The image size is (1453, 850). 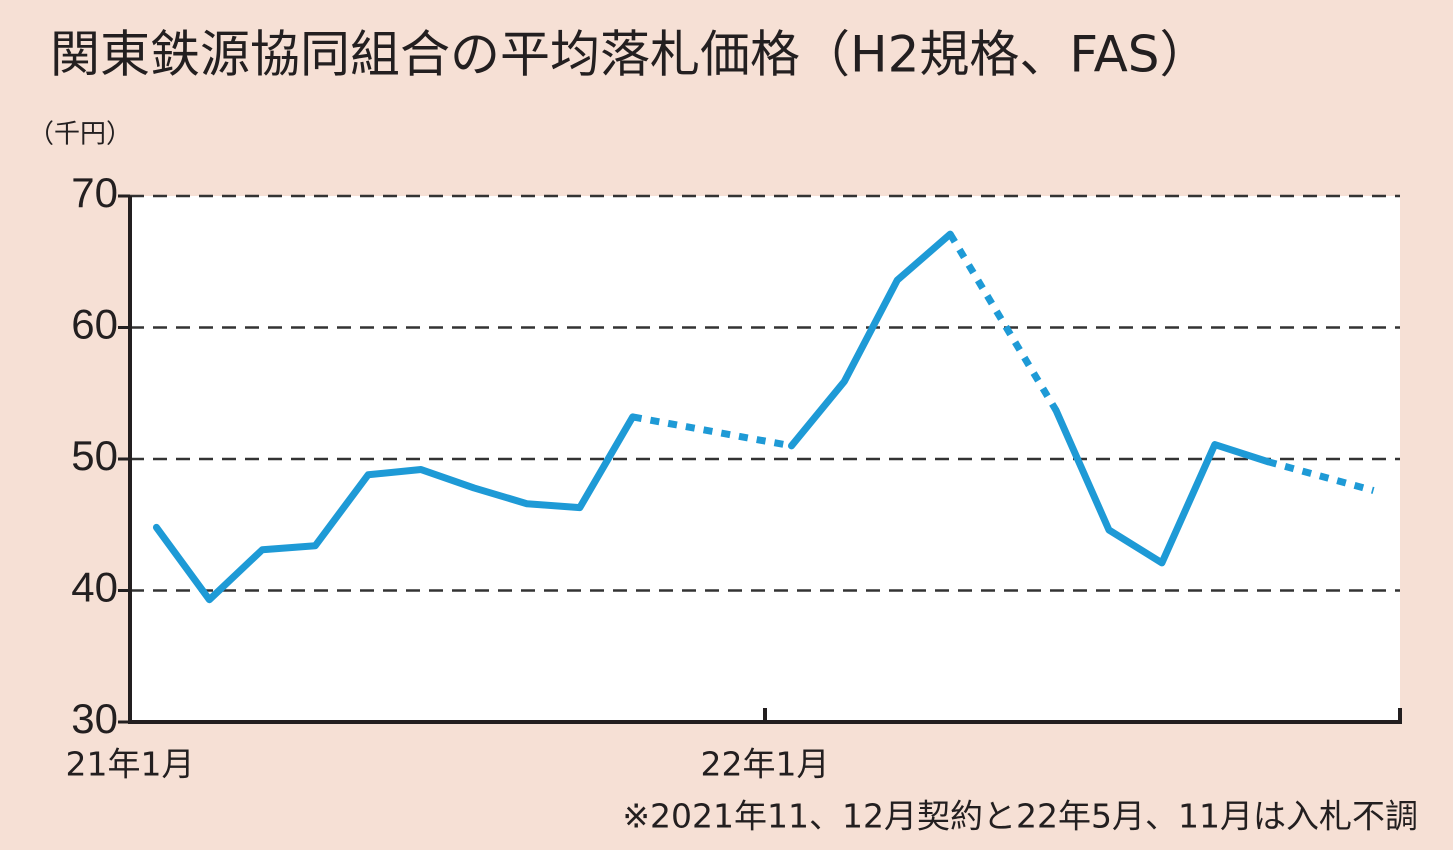 What do you see at coordinates (94, 455) in the screenshot?
I see `y-tick-label: 50` at bounding box center [94, 455].